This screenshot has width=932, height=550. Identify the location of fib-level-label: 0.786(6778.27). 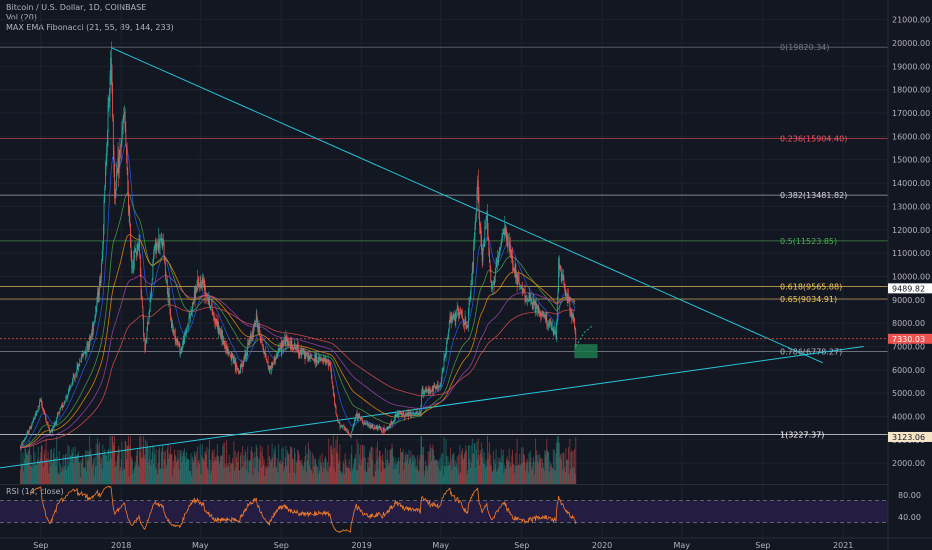
(811, 352).